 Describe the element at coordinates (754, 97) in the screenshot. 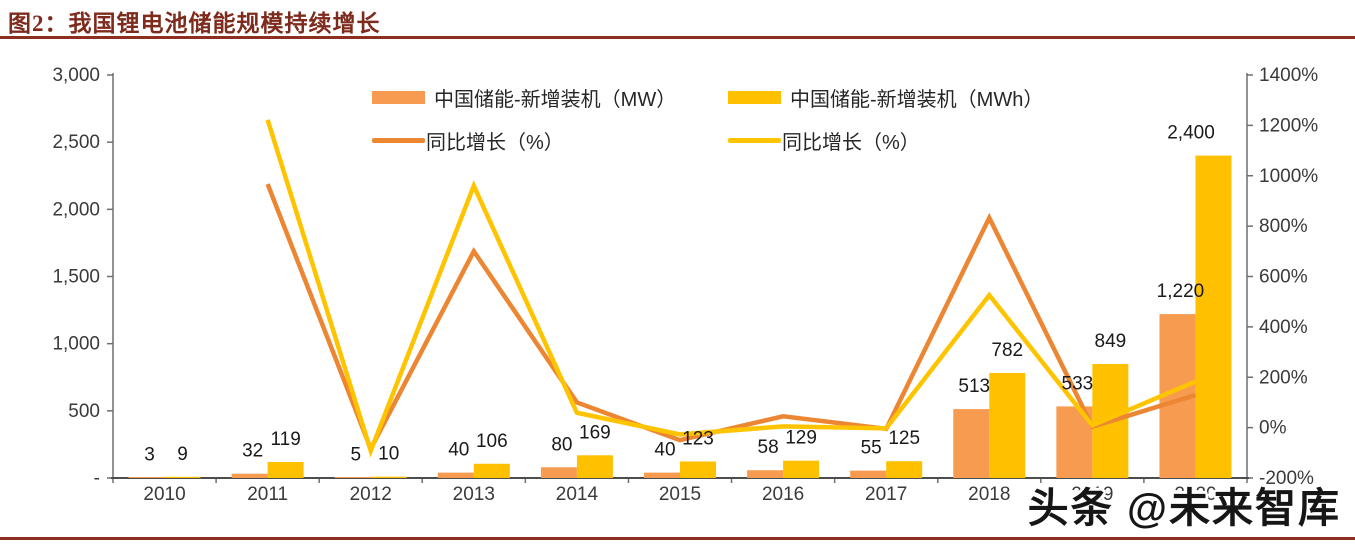

I see `legend-swatch-mwh-bar` at that location.